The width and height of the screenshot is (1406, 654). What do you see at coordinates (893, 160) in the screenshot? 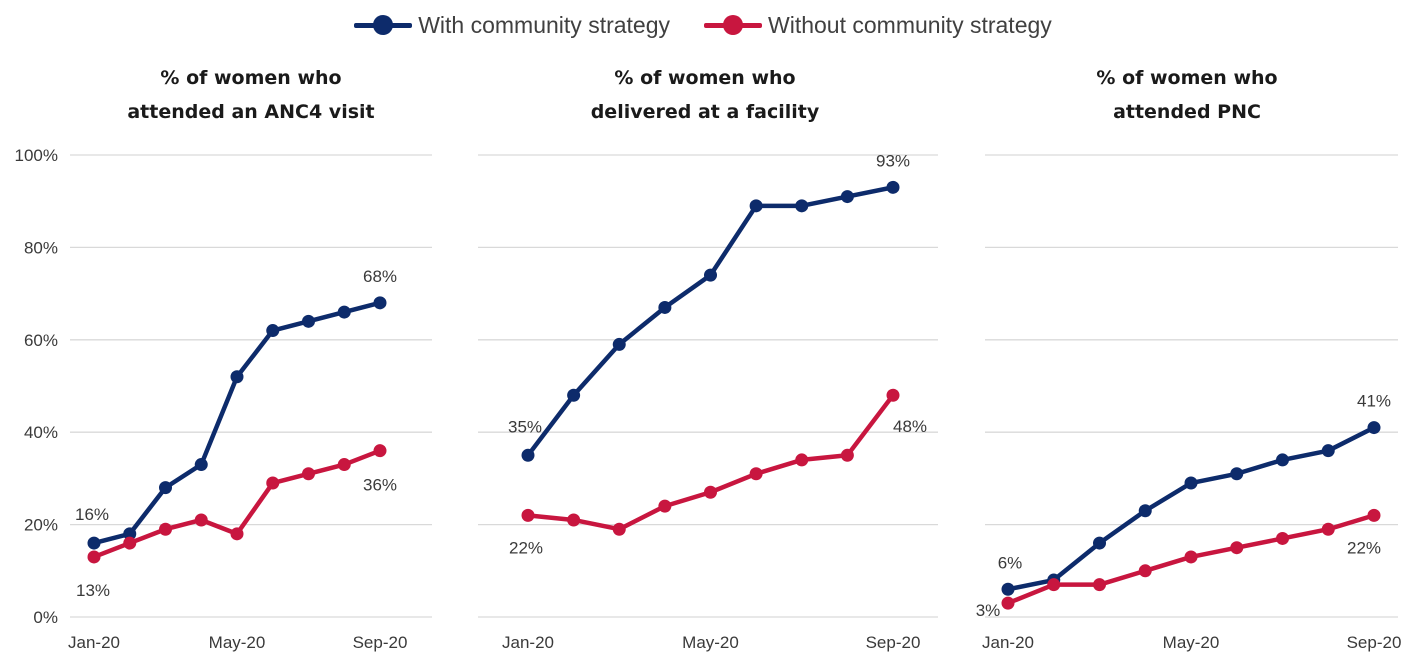
I see `data-label: 93%` at bounding box center [893, 160].